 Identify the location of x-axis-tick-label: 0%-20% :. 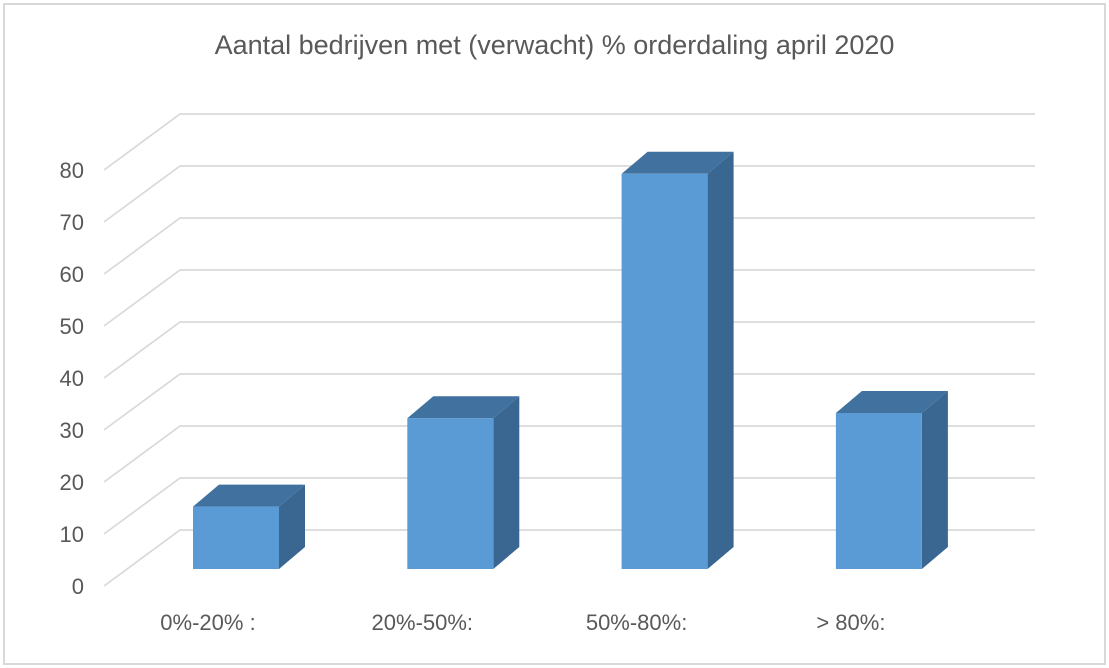
(207, 622).